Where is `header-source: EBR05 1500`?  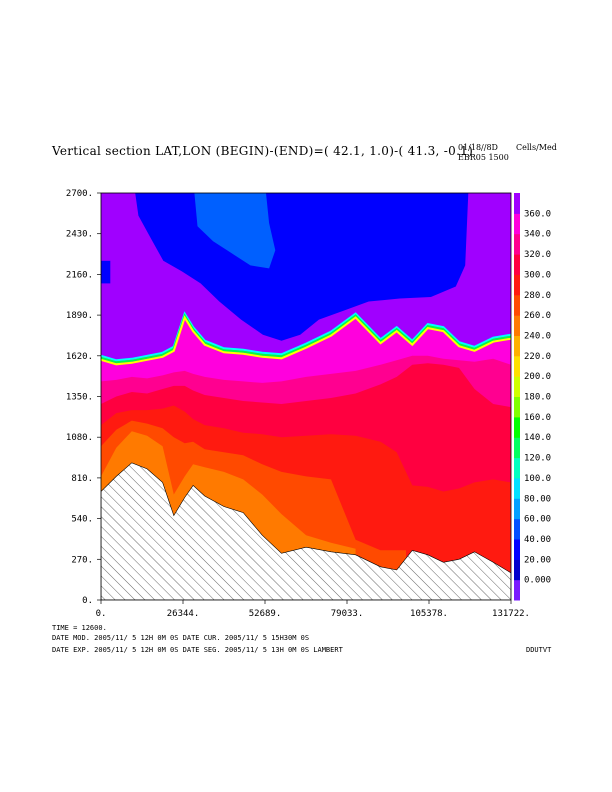 header-source: EBR05 1500 is located at coordinates (483, 157).